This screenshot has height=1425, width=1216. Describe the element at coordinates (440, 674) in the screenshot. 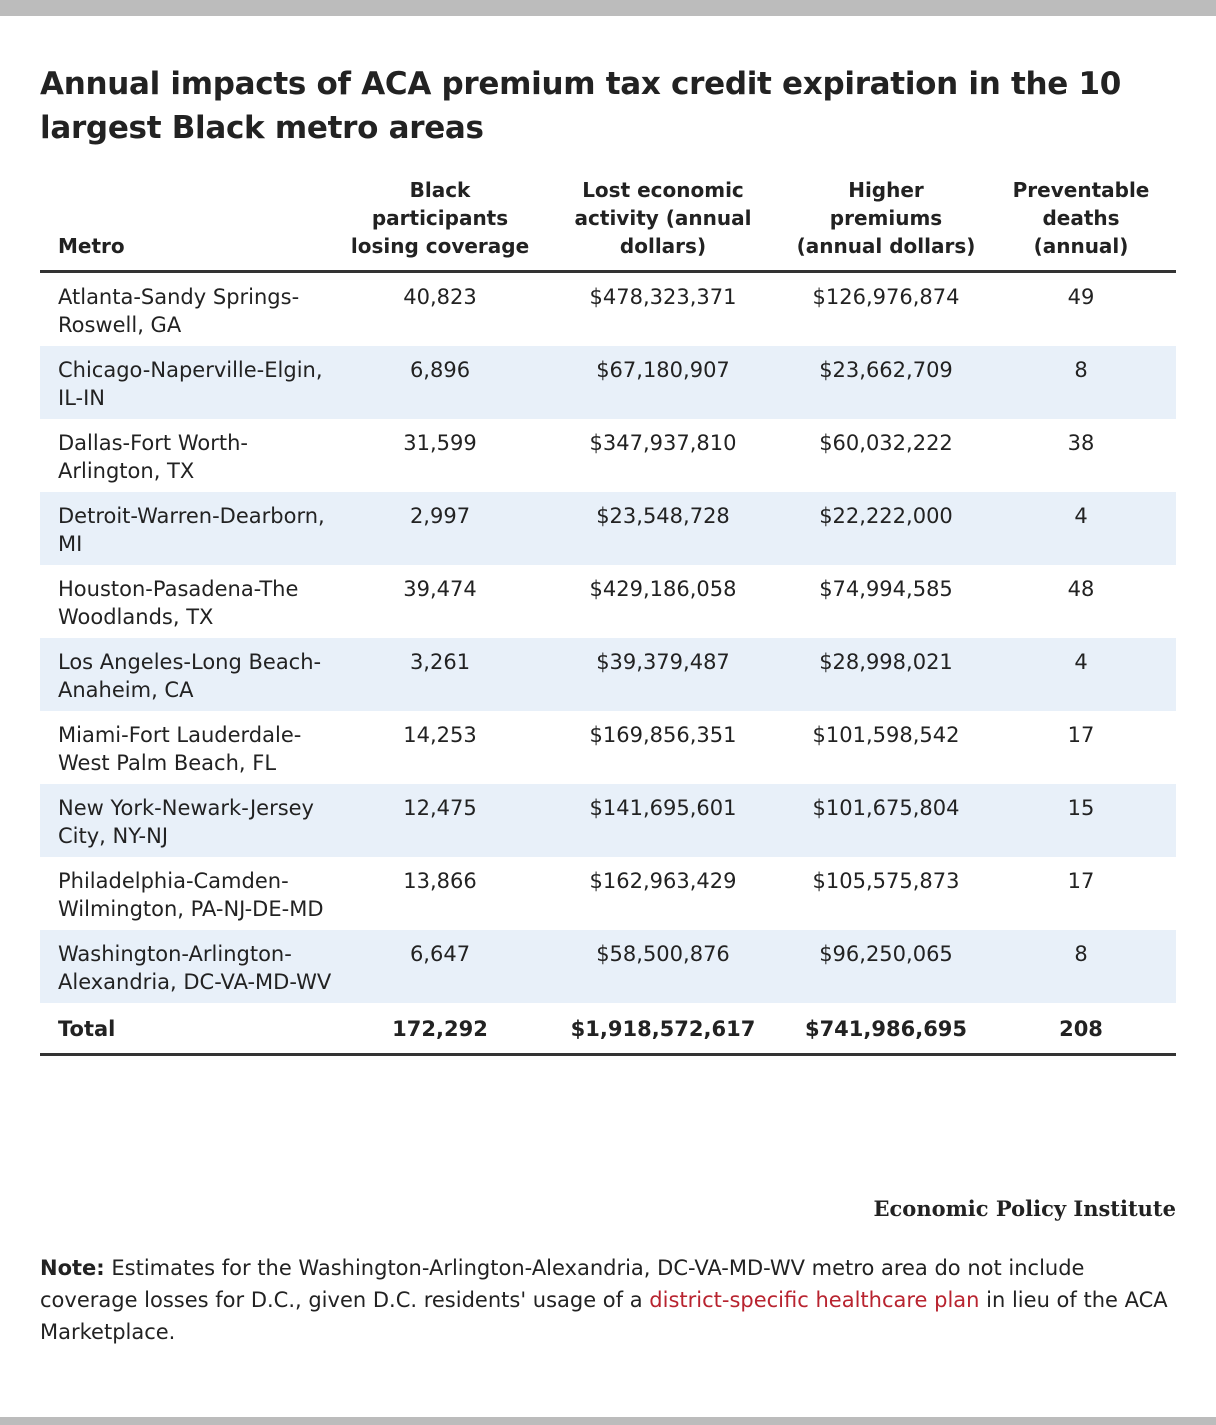

I see `value-cell: 3,261` at that location.